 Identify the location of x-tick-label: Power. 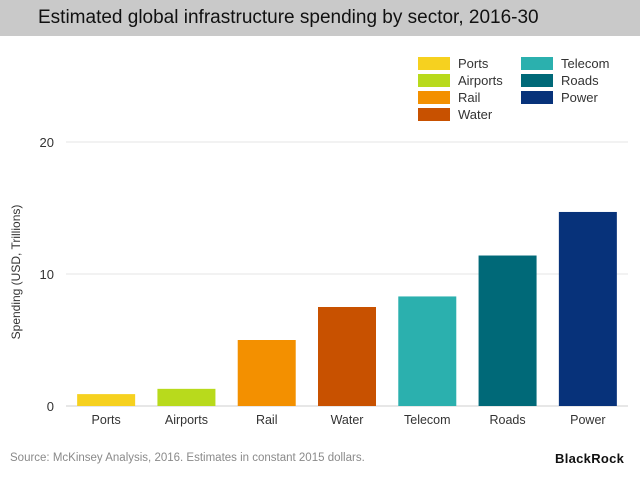
(587, 420).